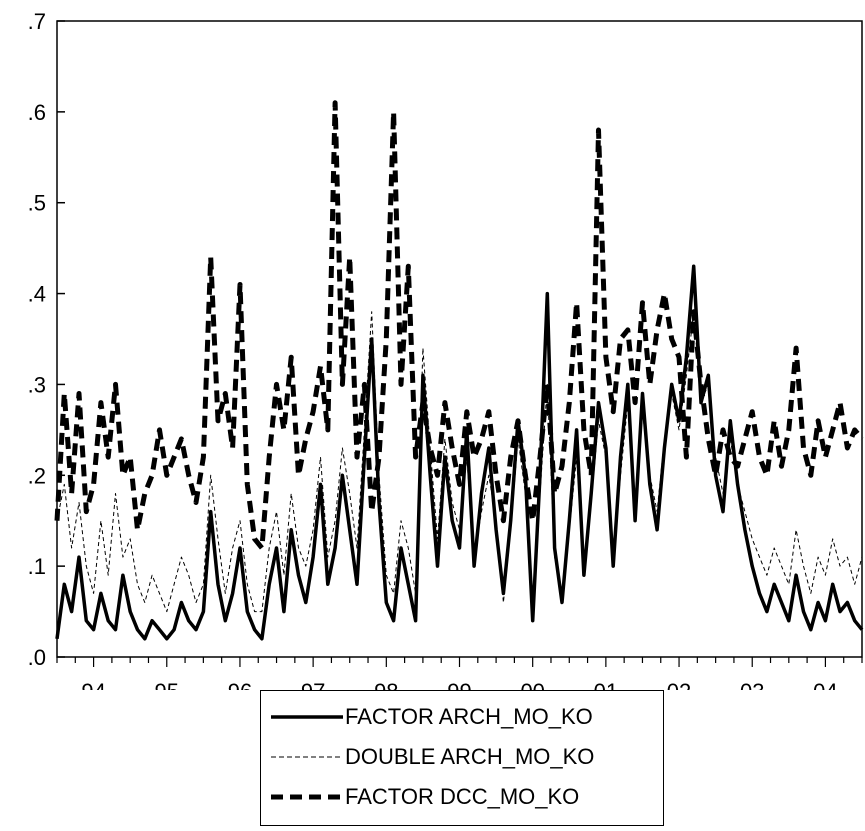 The width and height of the screenshot is (865, 831). Describe the element at coordinates (93, 684) in the screenshot. I see `x-tick-label: 94` at that location.